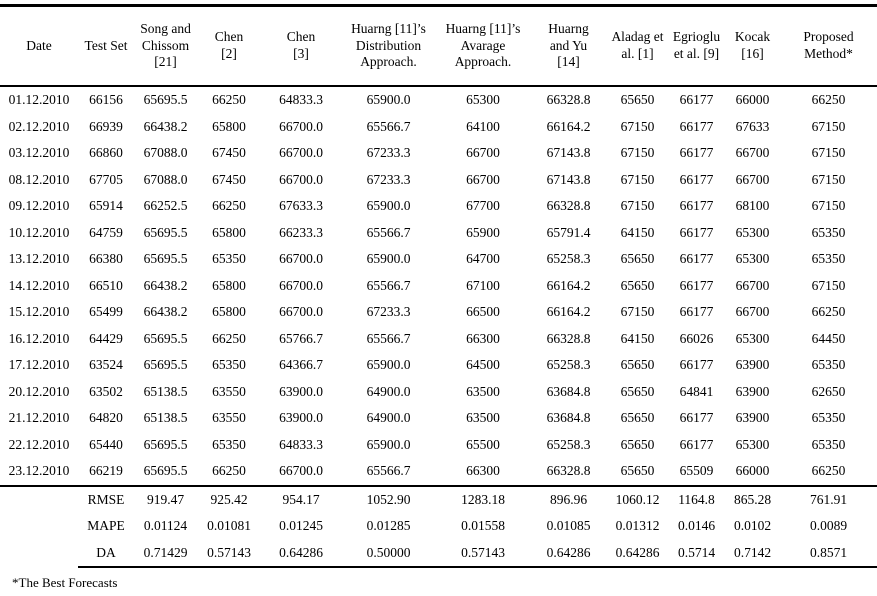  Describe the element at coordinates (106, 553) in the screenshot. I see `stats-label-da: DA` at that location.